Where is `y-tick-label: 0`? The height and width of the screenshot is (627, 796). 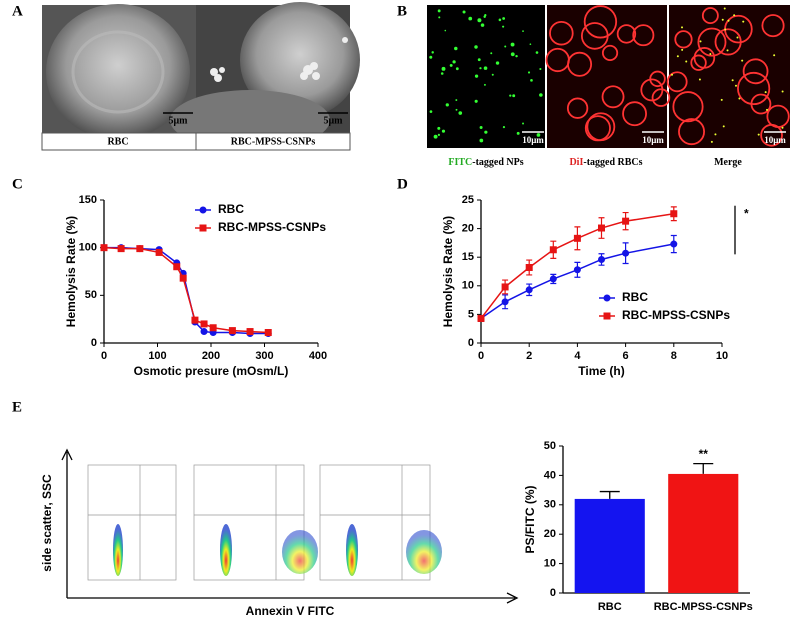
y-tick-label: 0 is located at coordinates (553, 593).